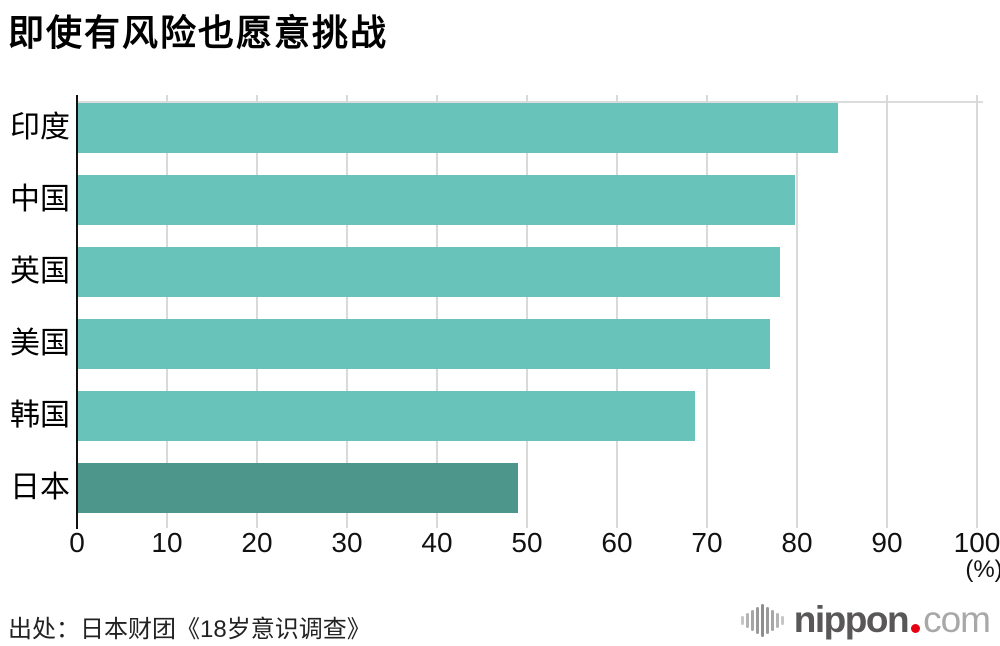 This screenshot has height=646, width=1000. I want to click on plot-top-border, so click(530, 102).